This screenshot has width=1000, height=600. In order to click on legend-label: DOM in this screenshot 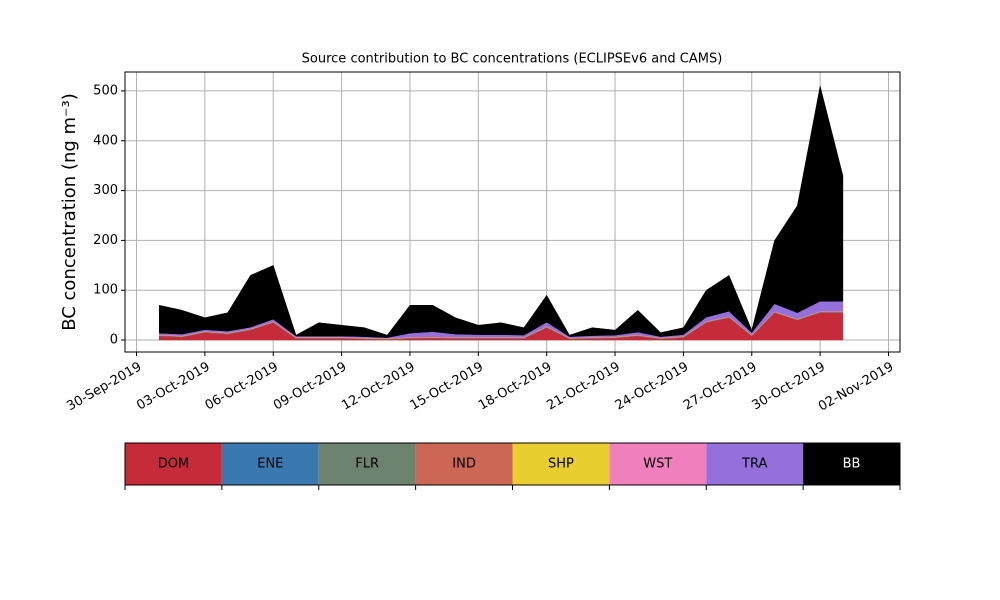, I will do `click(173, 464)`.